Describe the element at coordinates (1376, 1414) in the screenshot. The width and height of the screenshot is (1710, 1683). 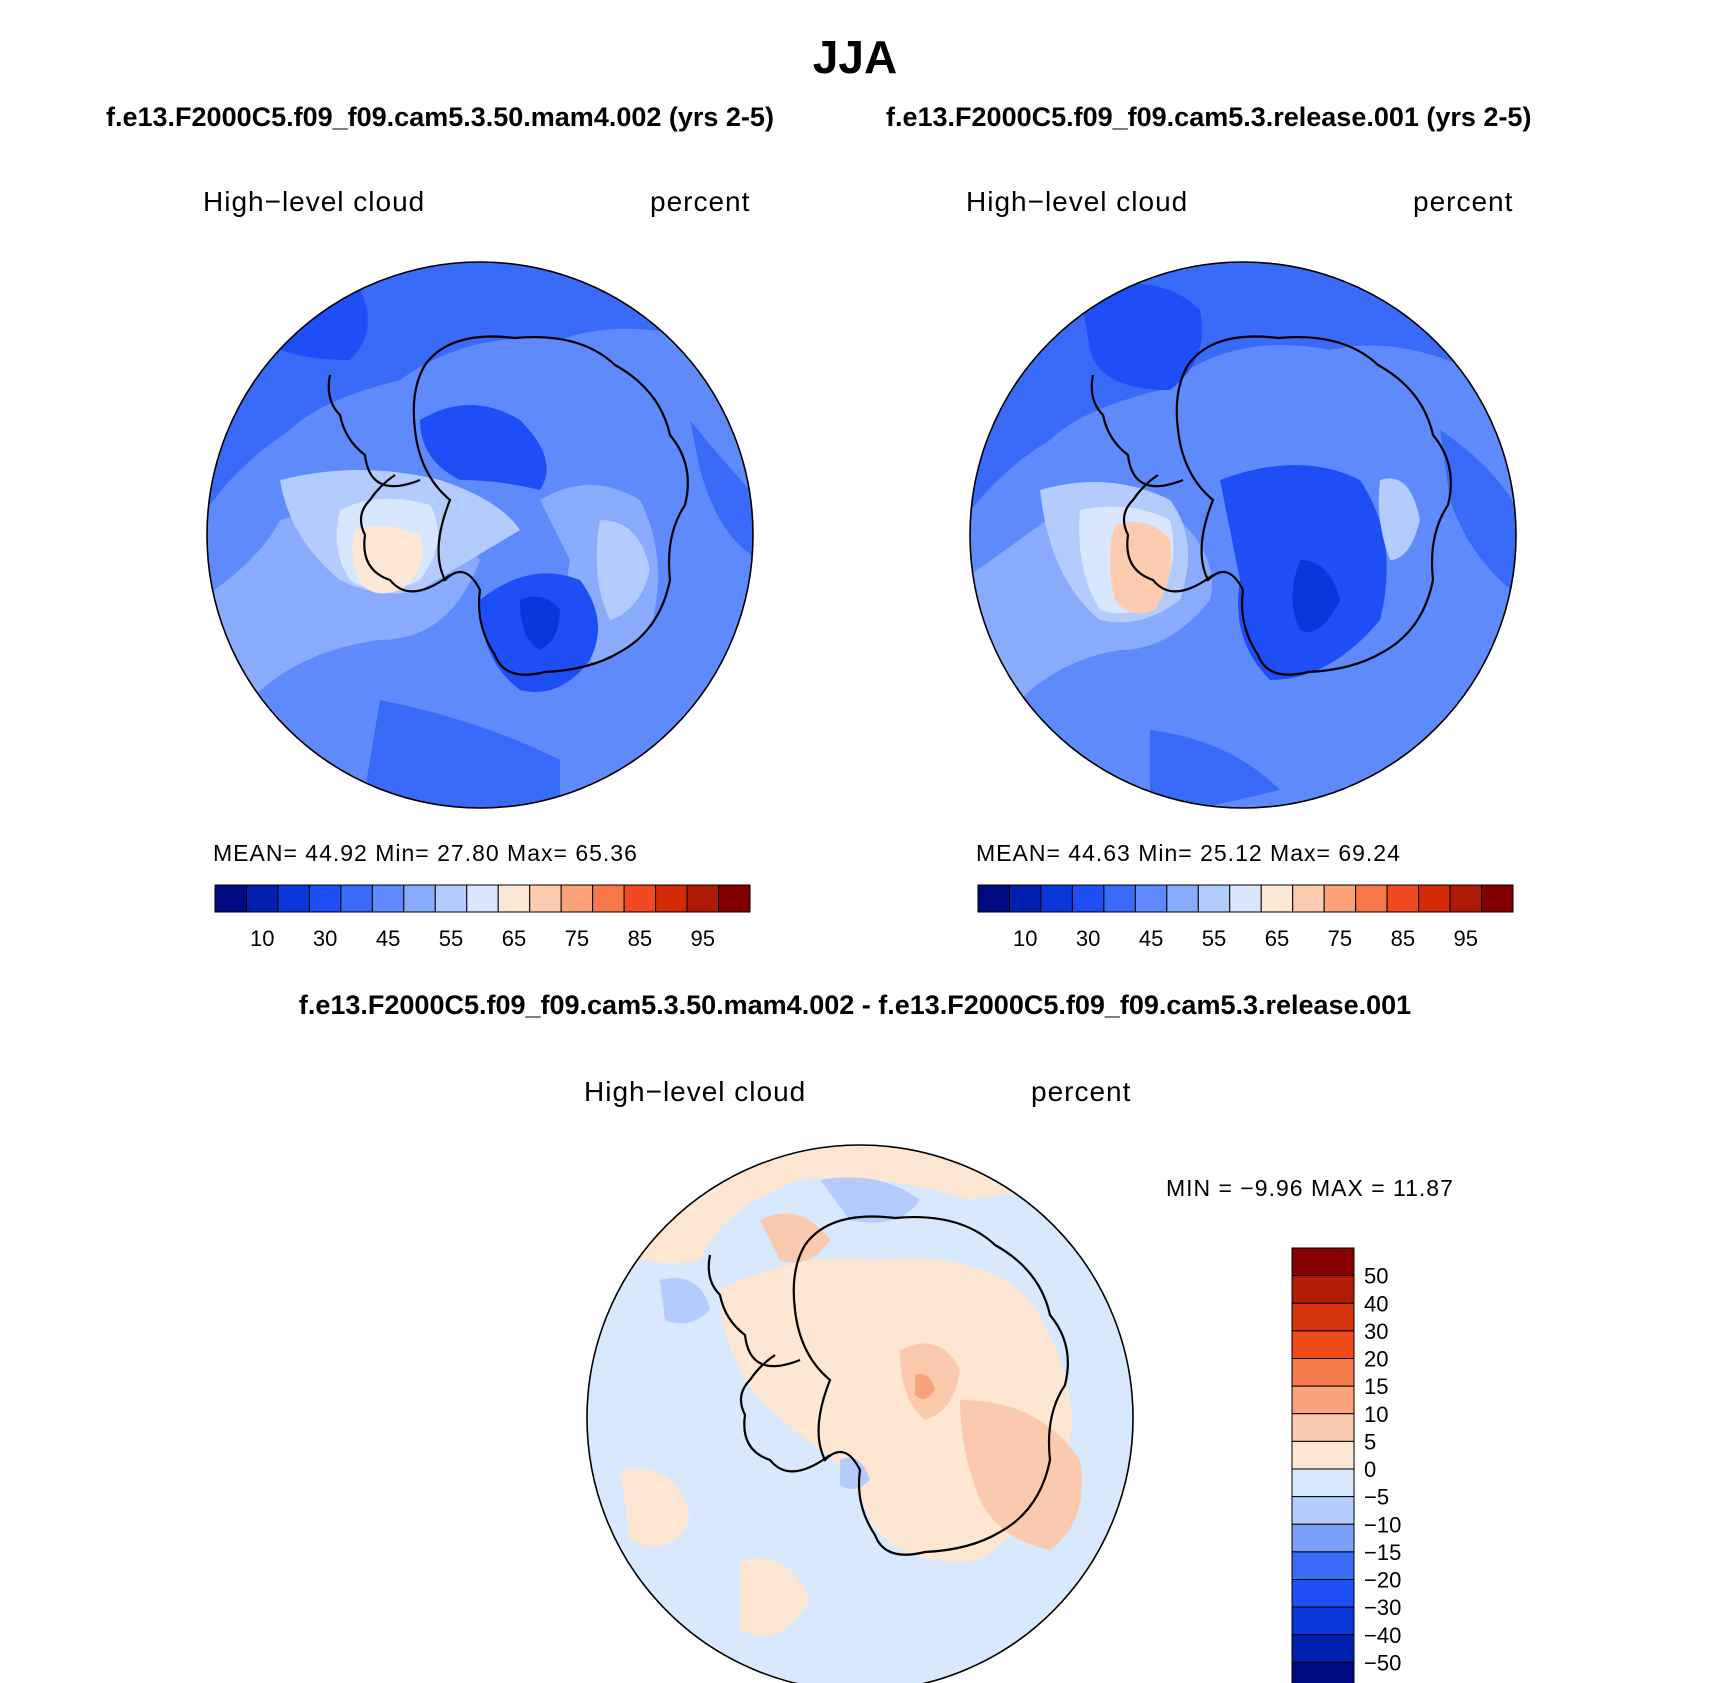
I see `panel3-colorbar-tick-label: 10` at that location.